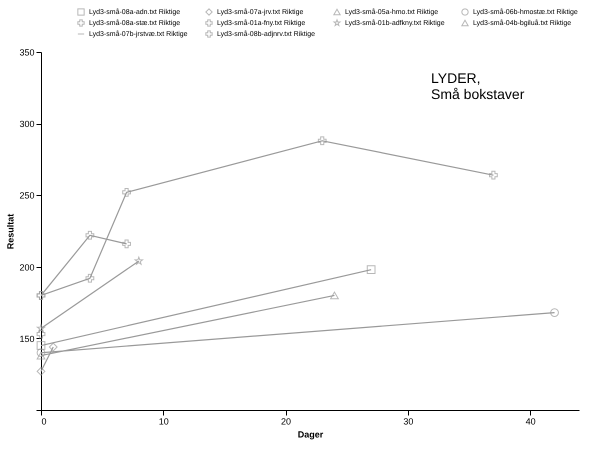 The image size is (606, 461). Describe the element at coordinates (26, 124) in the screenshot. I see `y-tick-label: 300` at that location.